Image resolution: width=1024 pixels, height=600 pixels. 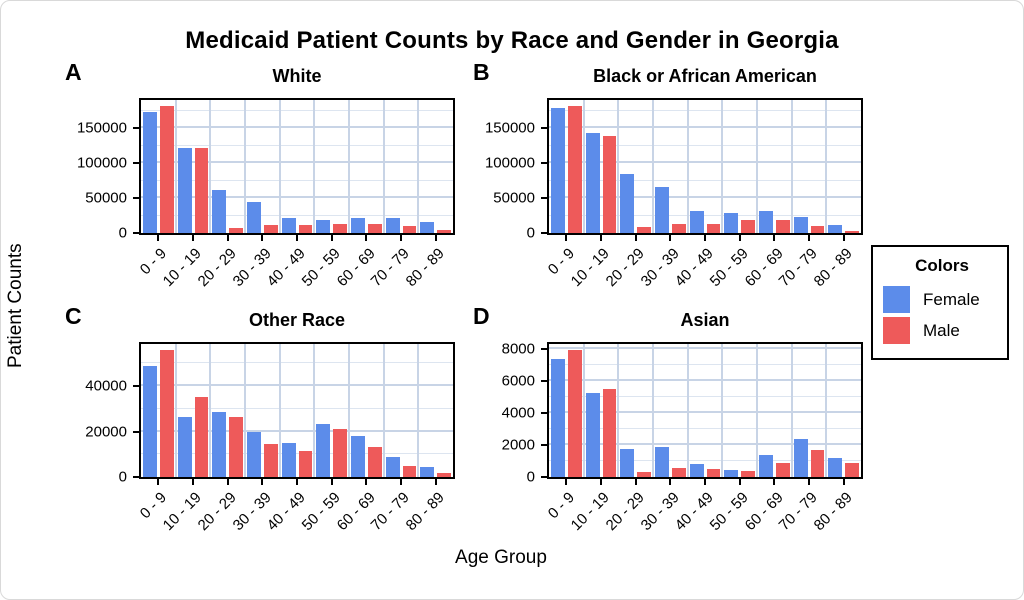 What do you see at coordinates (625, 268) in the screenshot?
I see `x-tick-label-2: 20 - 29` at bounding box center [625, 268].